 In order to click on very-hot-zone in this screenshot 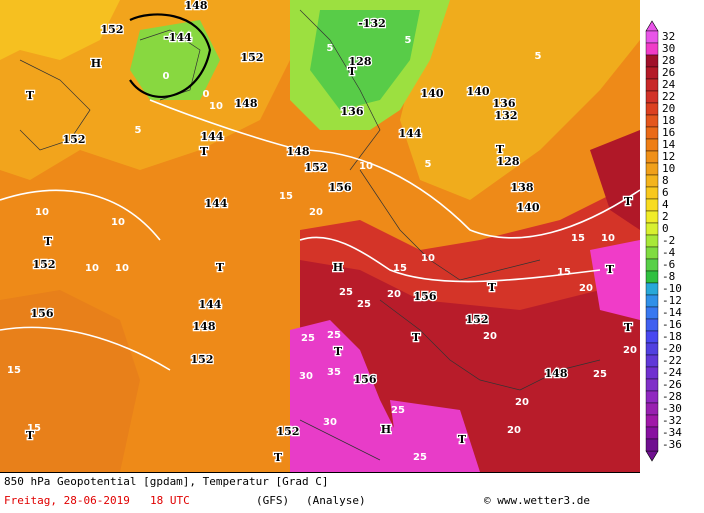, I will do `click(615, 280)`.